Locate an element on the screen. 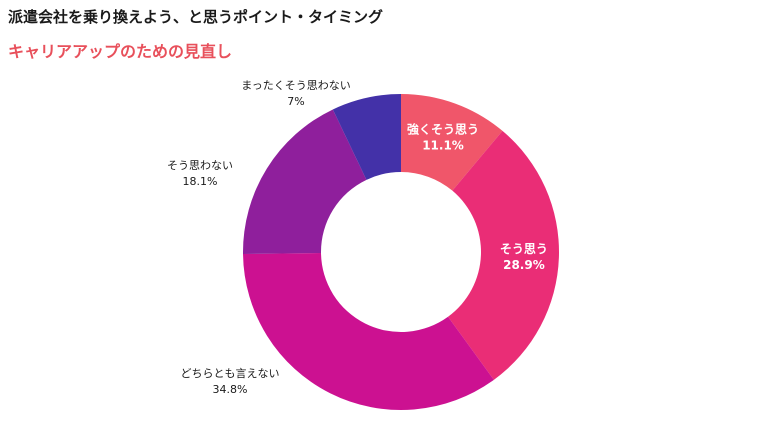 The width and height of the screenshot is (780, 438). slice-label-2: そう思う is located at coordinates (524, 249).